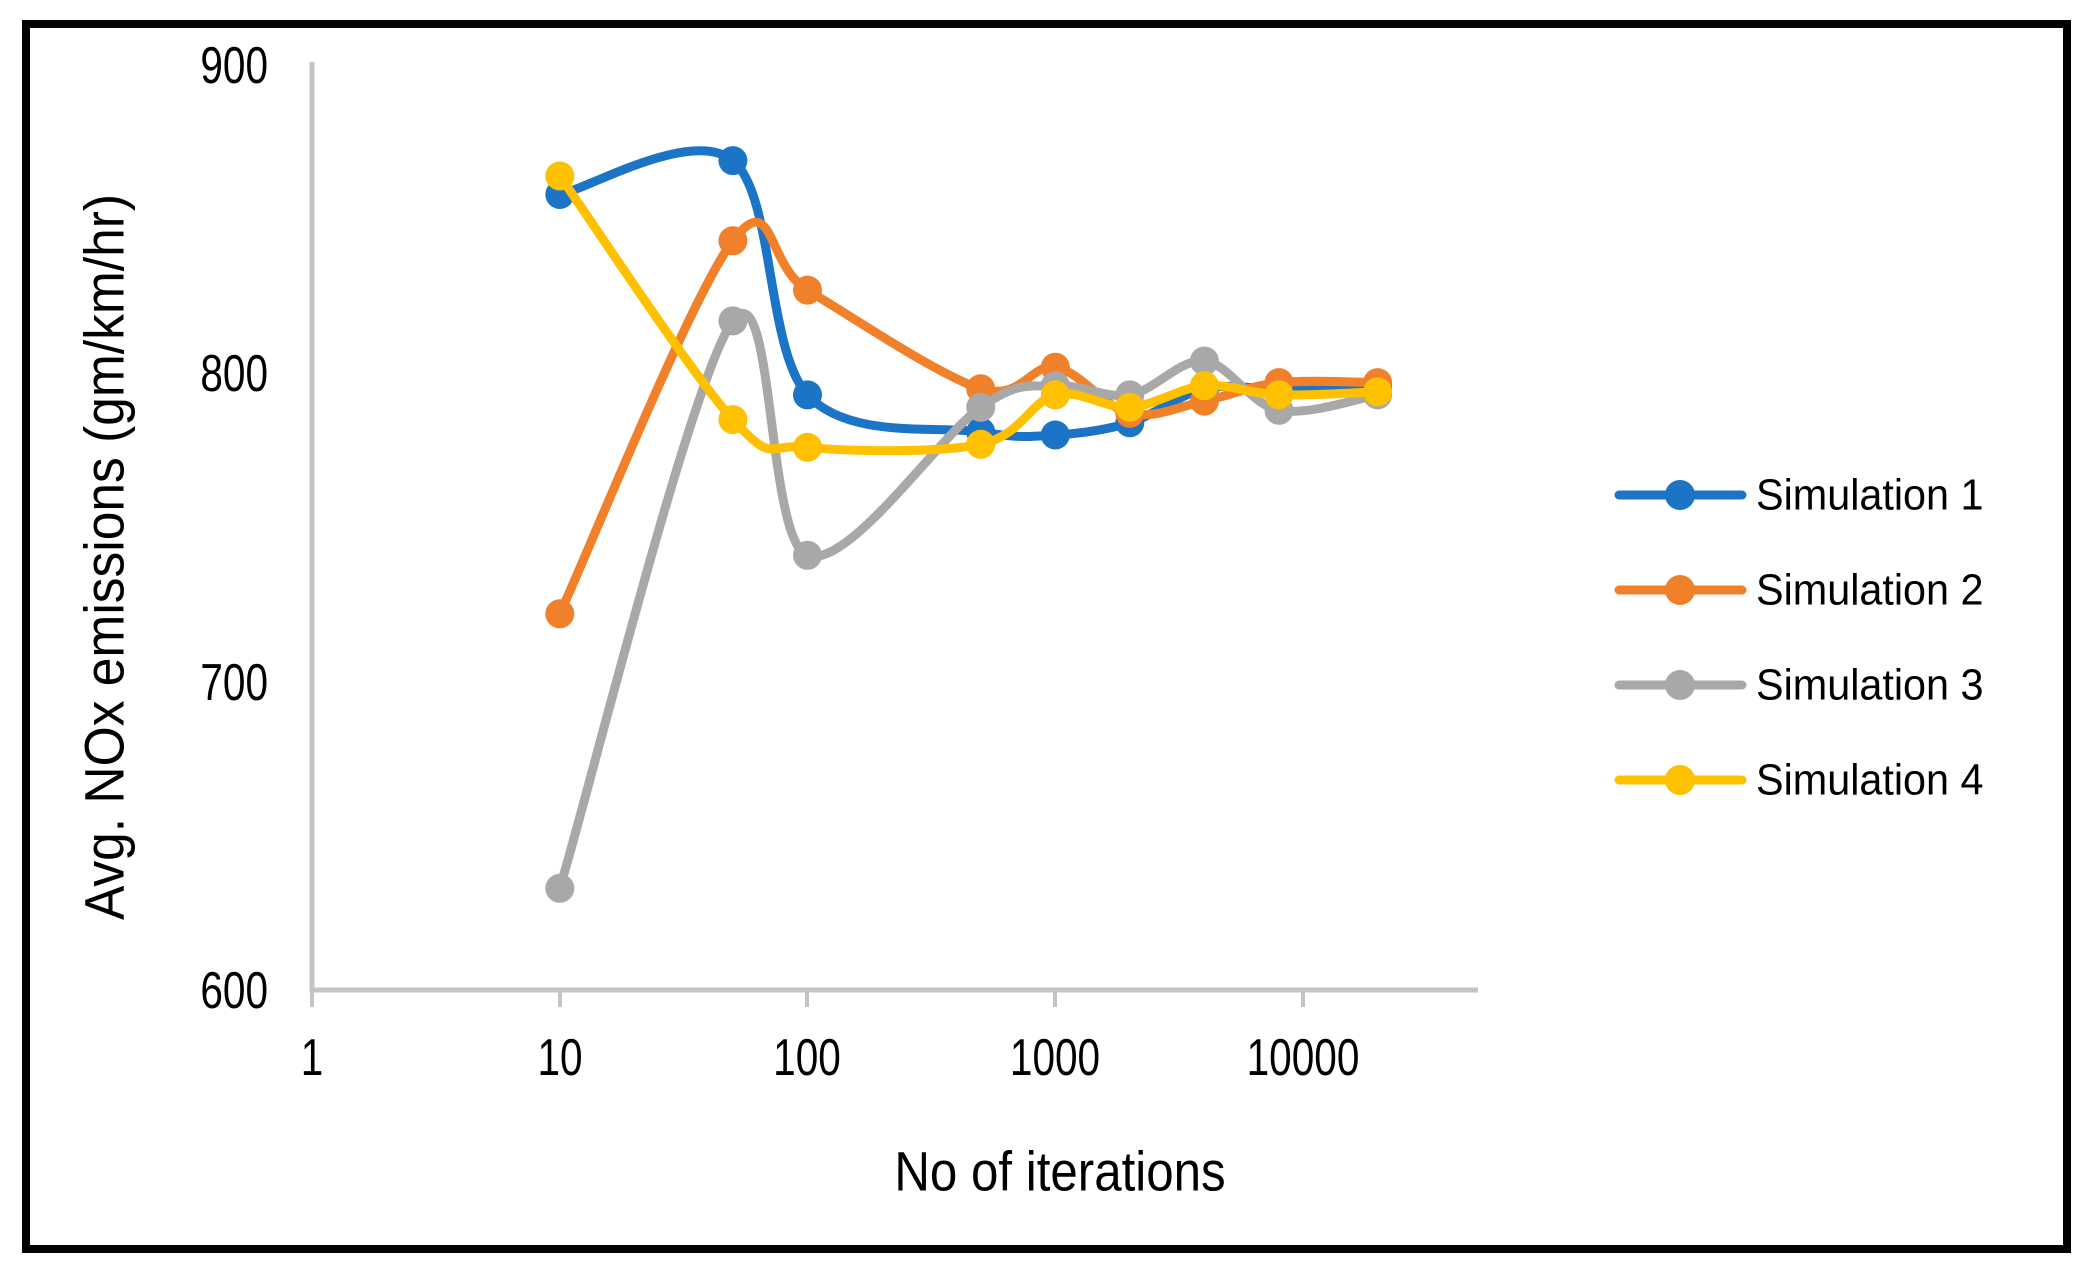 The width and height of the screenshot is (2095, 1273). I want to click on x-axis: 1 10 100 1000 10000 No of iterations, so click(889, 1095).